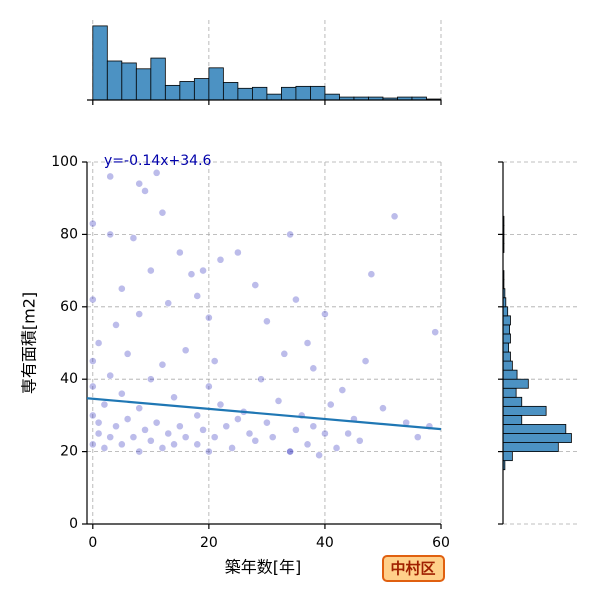  What do you see at coordinates (69, 379) in the screenshot?
I see `y-tick-label: 40` at bounding box center [69, 379].